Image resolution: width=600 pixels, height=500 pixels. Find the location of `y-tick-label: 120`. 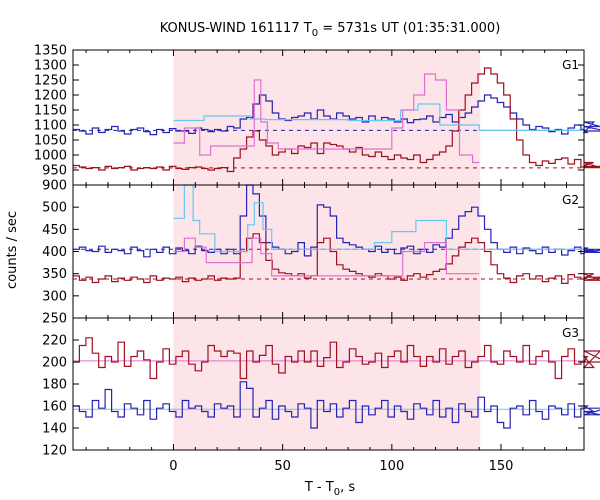

y-tick-label: 120 is located at coordinates (54, 451).